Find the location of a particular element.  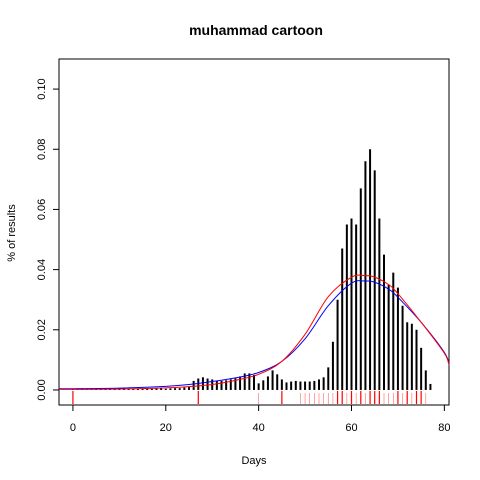

x-tick-label-1: 20 is located at coordinates (166, 428).